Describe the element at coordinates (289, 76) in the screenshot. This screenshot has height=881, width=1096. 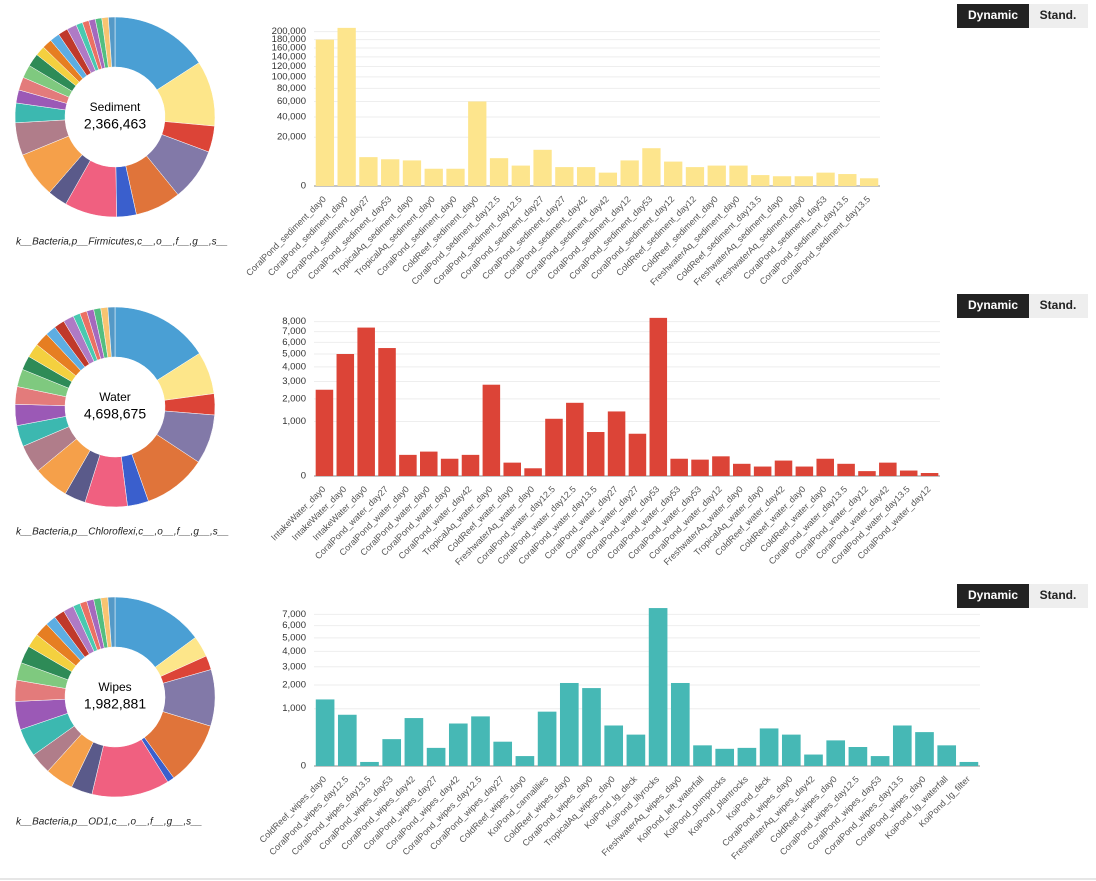
I see `y-tick-label: 100,000` at that location.